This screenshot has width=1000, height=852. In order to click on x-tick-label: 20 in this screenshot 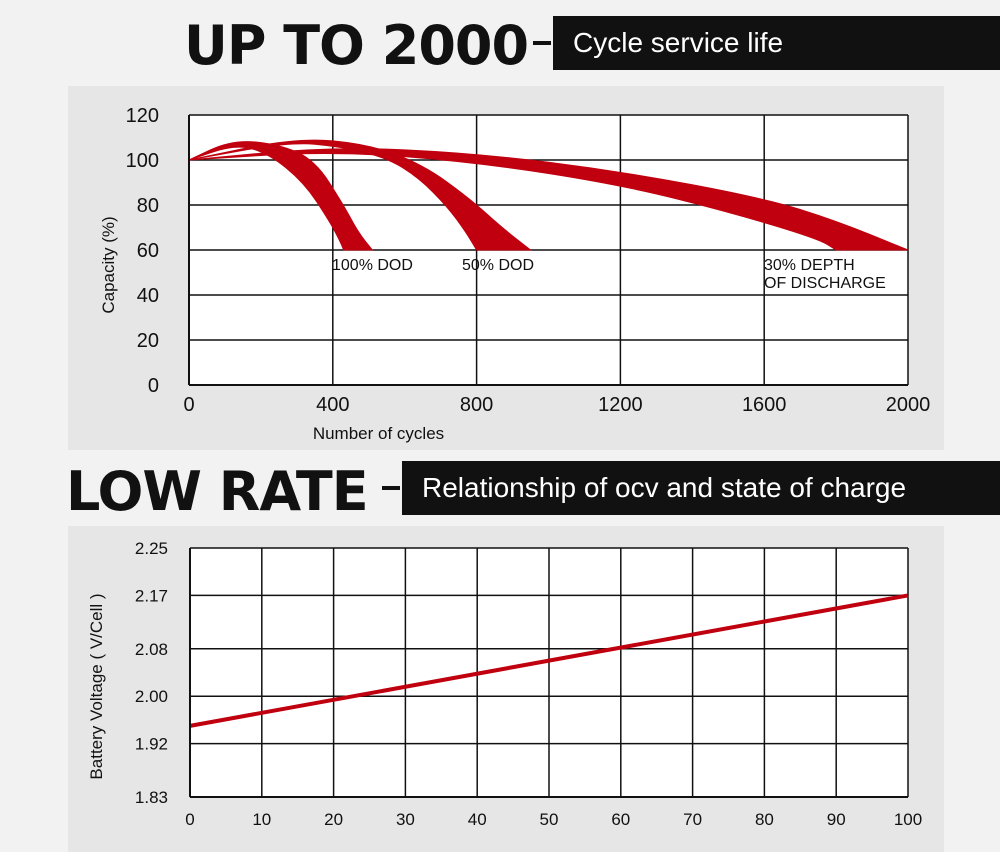, I will do `click(333, 819)`.